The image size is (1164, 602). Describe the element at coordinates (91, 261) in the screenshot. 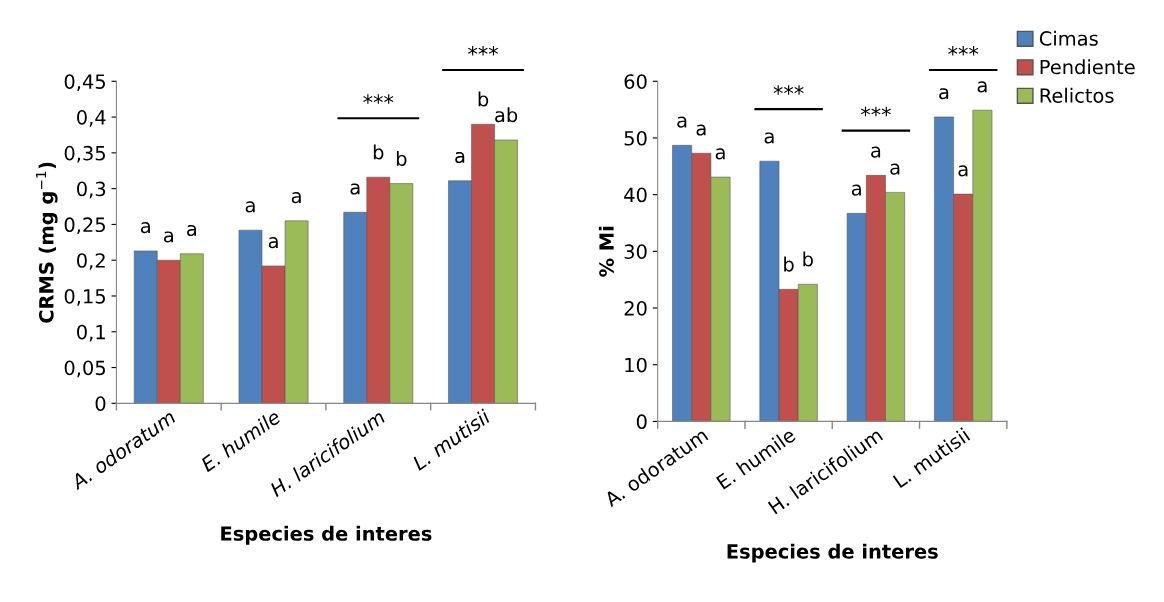

I see `y-tick-label: 0,2` at that location.